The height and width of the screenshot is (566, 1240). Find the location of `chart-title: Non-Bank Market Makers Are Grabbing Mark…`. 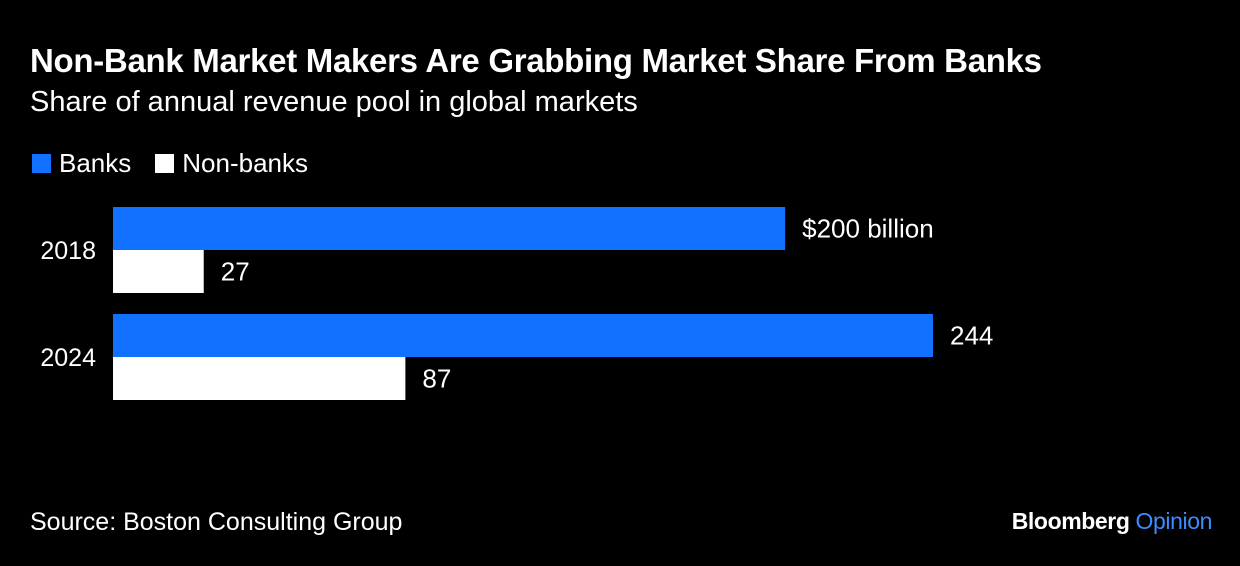

chart-title: Non-Bank Market Makers Are Grabbing Mark… is located at coordinates (536, 60).